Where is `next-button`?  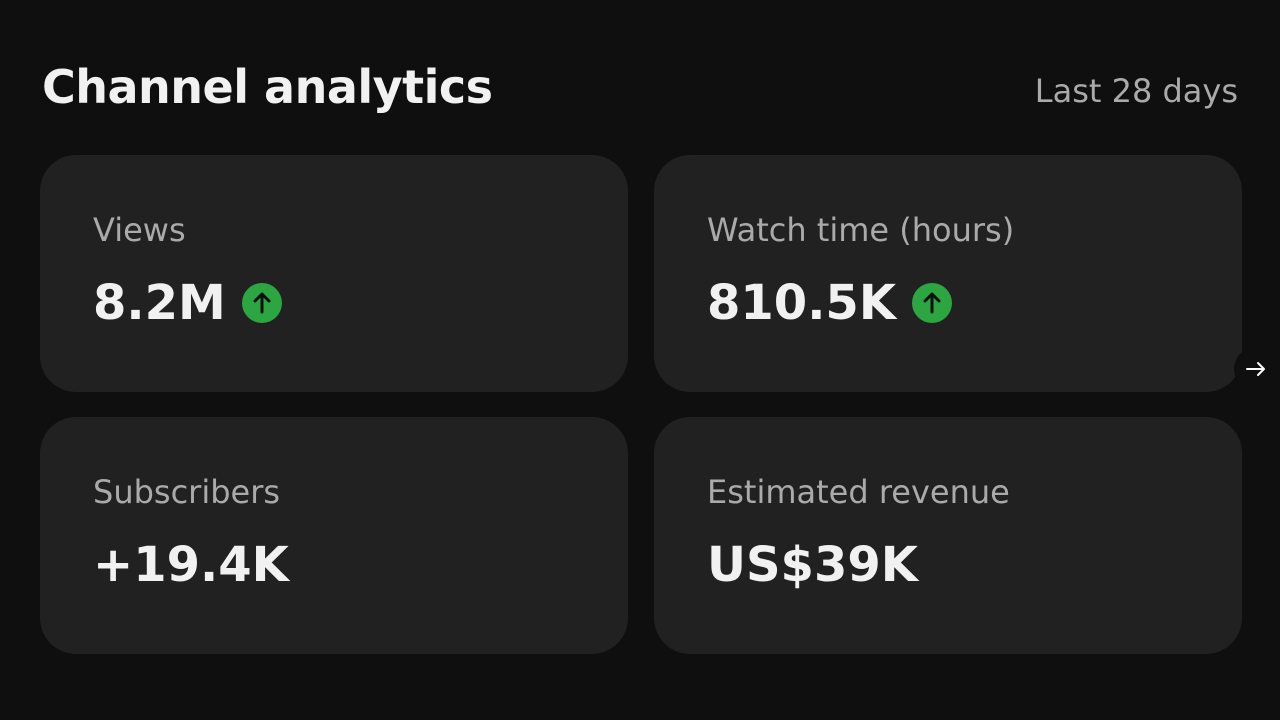
next-button is located at coordinates (1256, 369).